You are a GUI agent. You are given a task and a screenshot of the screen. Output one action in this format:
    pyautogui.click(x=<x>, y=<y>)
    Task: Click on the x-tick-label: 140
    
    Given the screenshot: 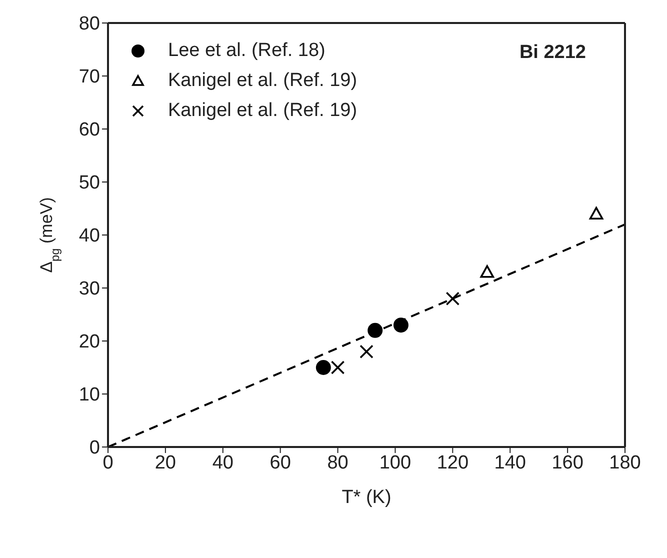 What is the action you would take?
    pyautogui.click(x=510, y=463)
    